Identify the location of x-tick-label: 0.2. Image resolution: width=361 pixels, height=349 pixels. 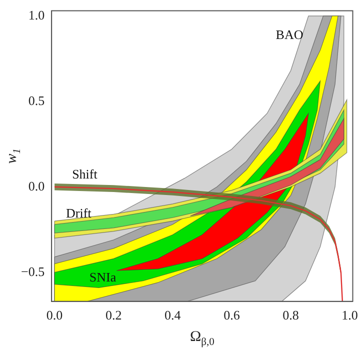
(113, 315).